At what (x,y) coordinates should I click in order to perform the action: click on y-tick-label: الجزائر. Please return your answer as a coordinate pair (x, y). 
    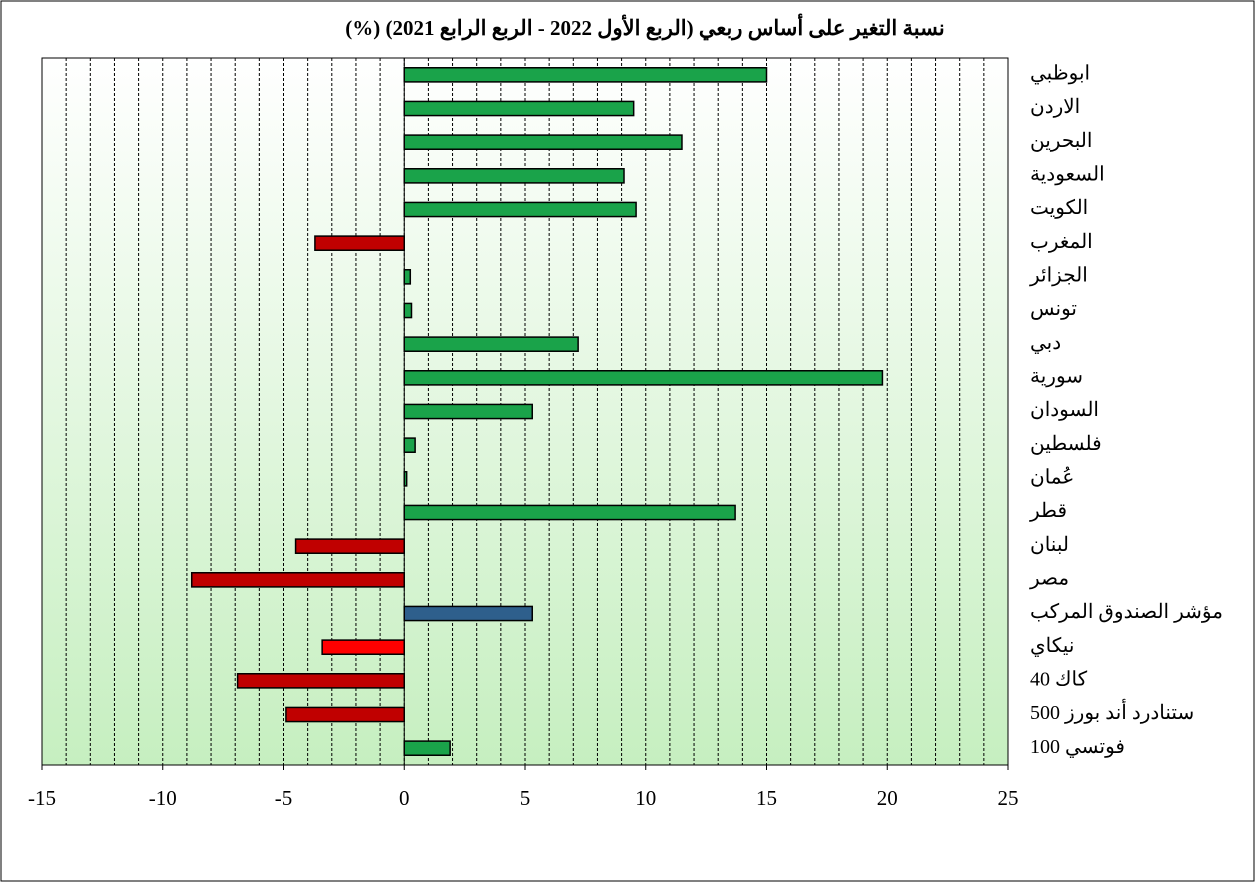
    Looking at the image, I should click on (1058, 275).